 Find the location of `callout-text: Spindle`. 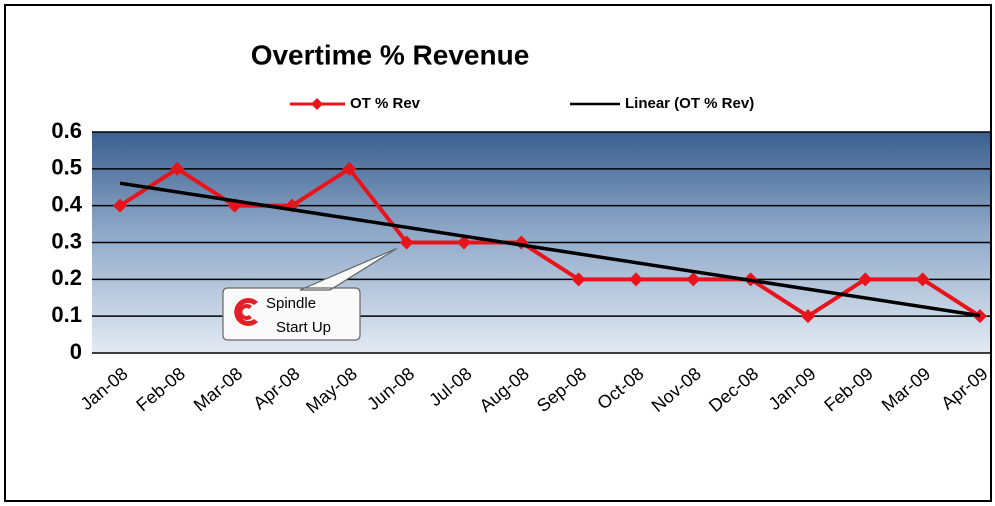

callout-text: Spindle is located at coordinates (291, 303).